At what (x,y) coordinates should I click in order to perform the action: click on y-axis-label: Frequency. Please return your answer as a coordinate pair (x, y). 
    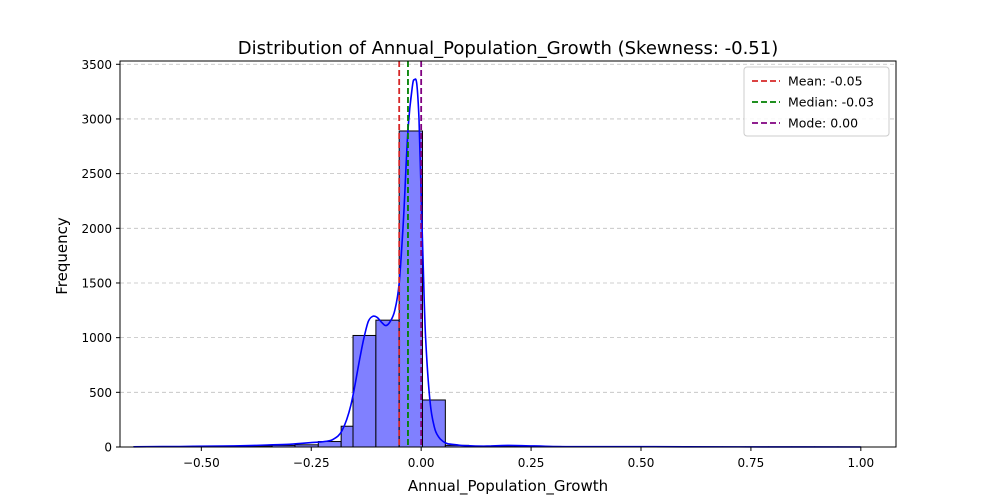
    Looking at the image, I should click on (62, 256).